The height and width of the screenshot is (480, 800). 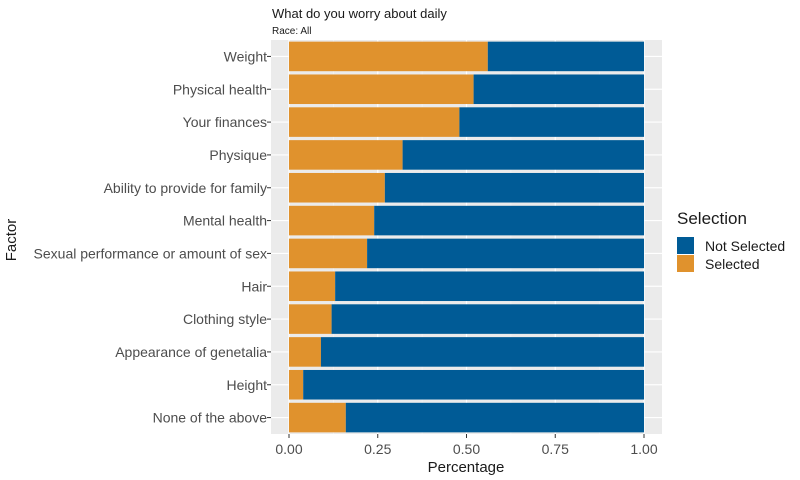 I want to click on y-tick-label: Sexual performance or amount of sex, so click(x=150, y=253).